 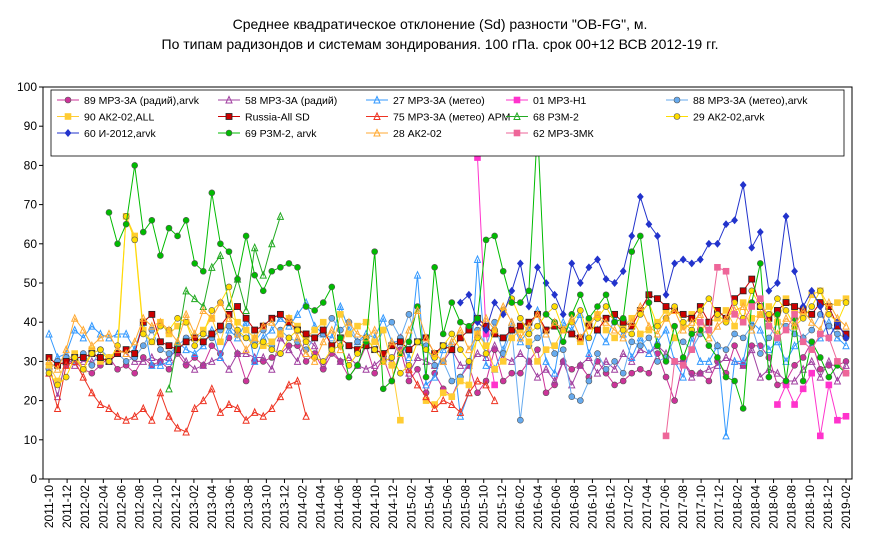 What do you see at coordinates (677, 116) in the screenshot?
I see `legend-marker` at bounding box center [677, 116].